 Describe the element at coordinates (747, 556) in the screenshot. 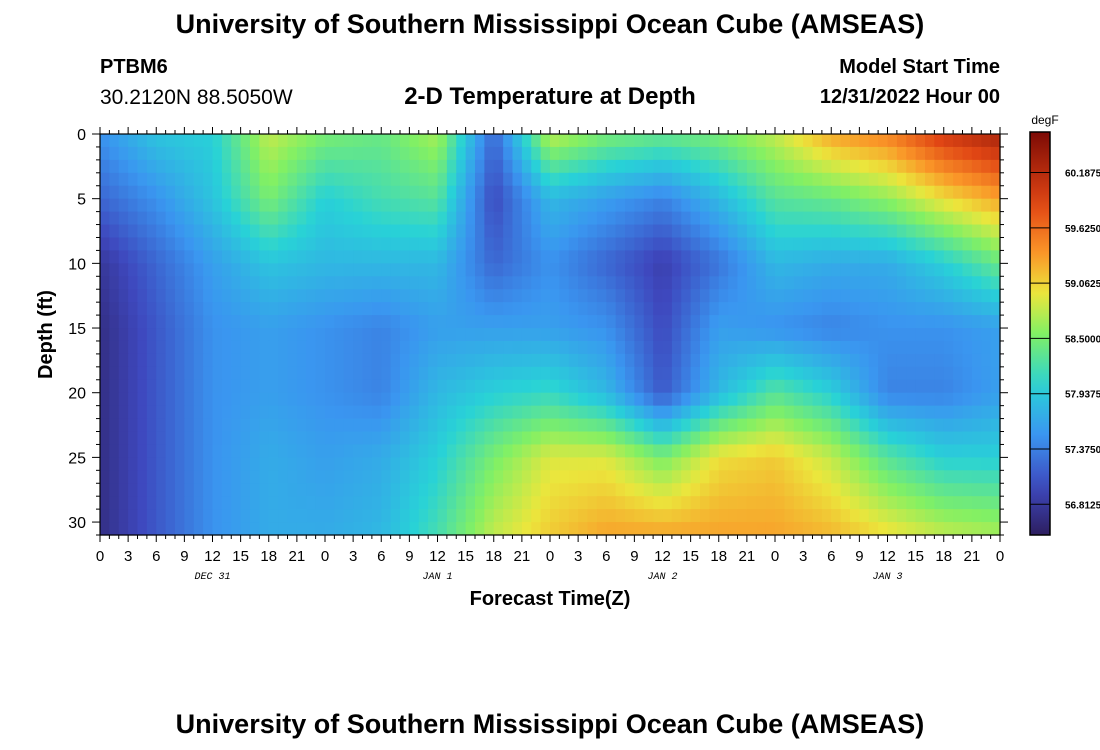

I see `x-tick-label: 21` at that location.